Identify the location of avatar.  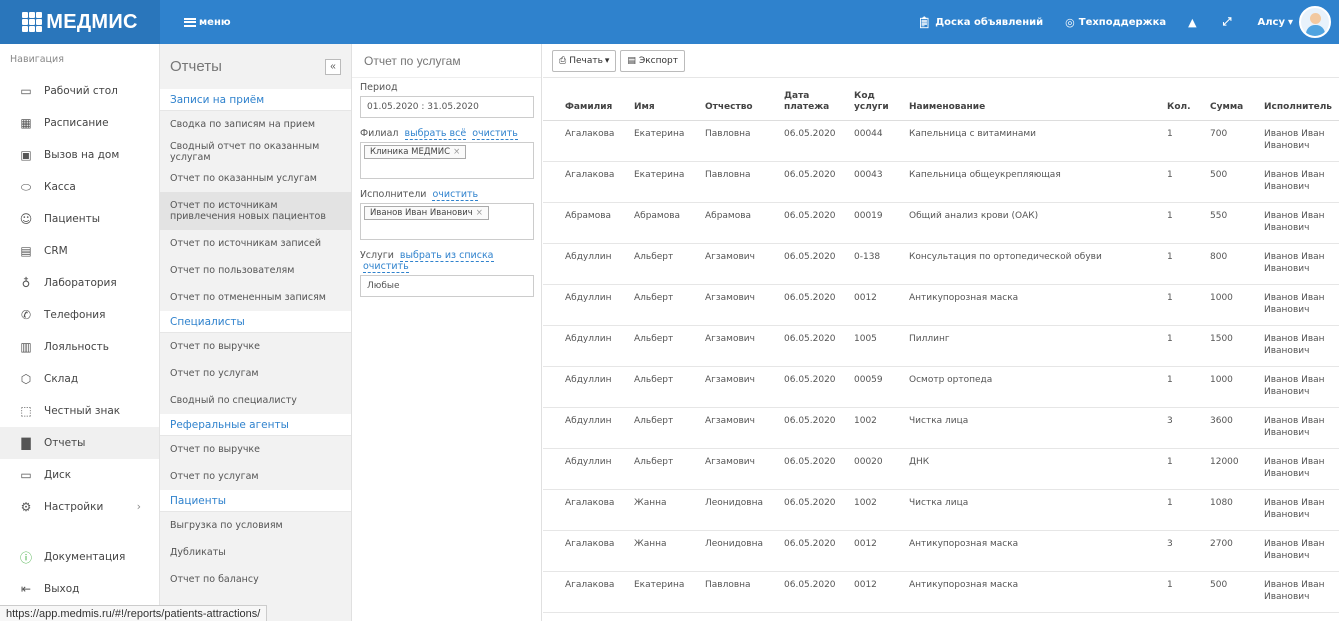
(1315, 22).